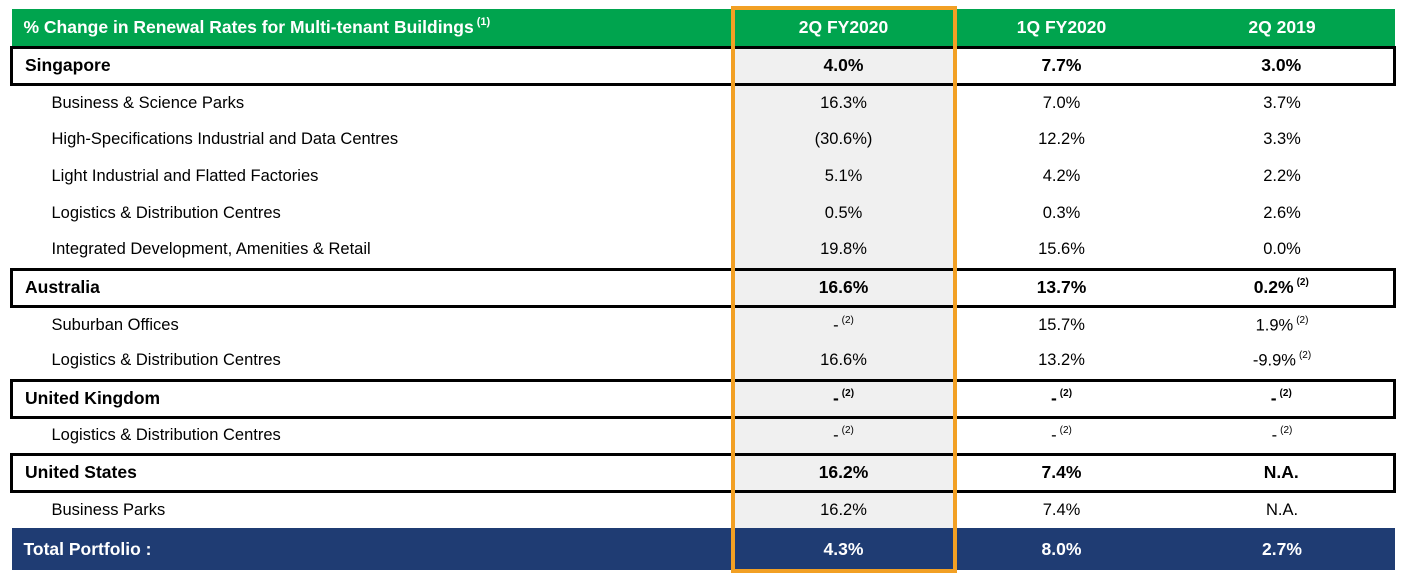 This screenshot has width=1403, height=583. What do you see at coordinates (1282, 249) in the screenshot?
I see `value-text: 0.0%` at bounding box center [1282, 249].